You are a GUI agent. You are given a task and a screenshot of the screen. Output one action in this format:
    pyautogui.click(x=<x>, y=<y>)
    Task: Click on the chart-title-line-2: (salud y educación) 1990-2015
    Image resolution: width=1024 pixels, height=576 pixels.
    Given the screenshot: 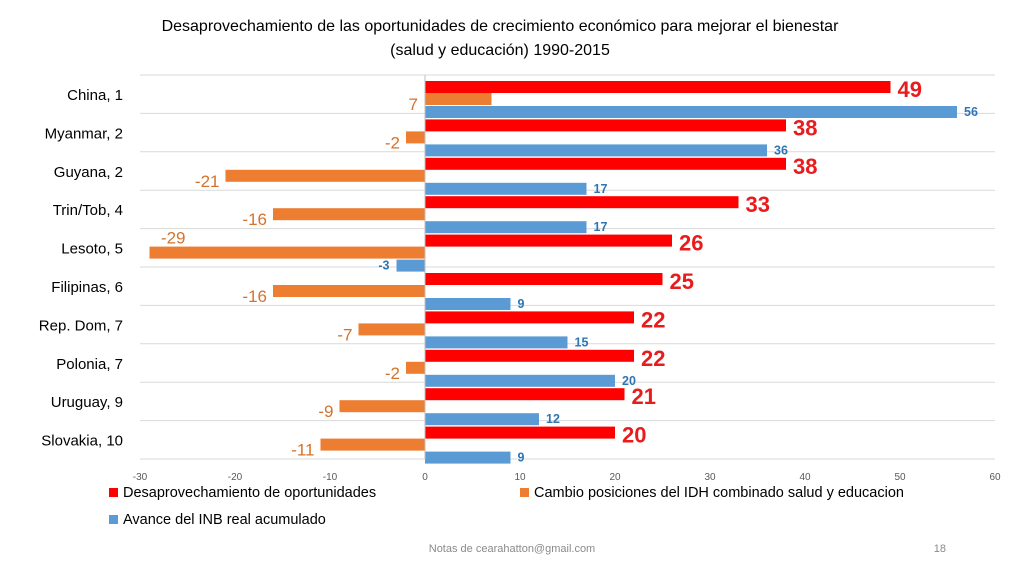 What is the action you would take?
    pyautogui.click(x=500, y=50)
    